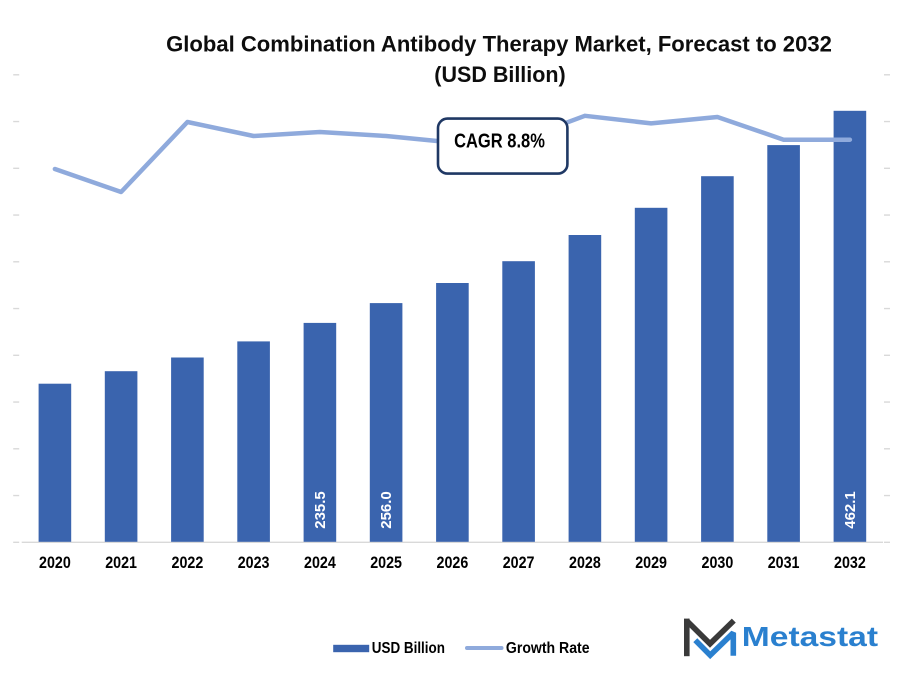 Image resolution: width=901 pixels, height=682 pixels. What do you see at coordinates (718, 563) in the screenshot?
I see `svg-text: 2030` at bounding box center [718, 563].